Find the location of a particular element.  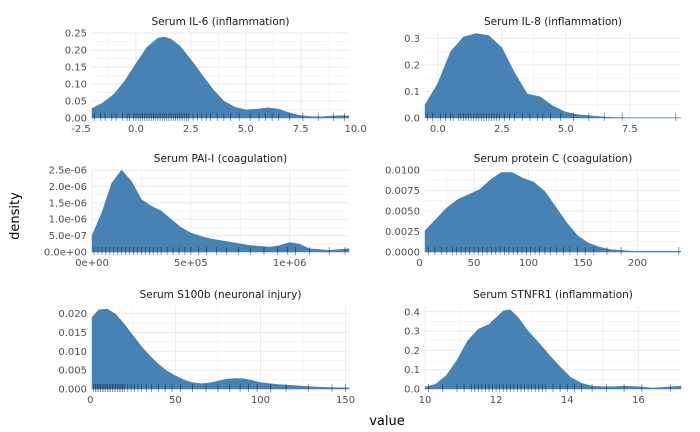

y-tick-label: 0.0000 is located at coordinates (402, 253).